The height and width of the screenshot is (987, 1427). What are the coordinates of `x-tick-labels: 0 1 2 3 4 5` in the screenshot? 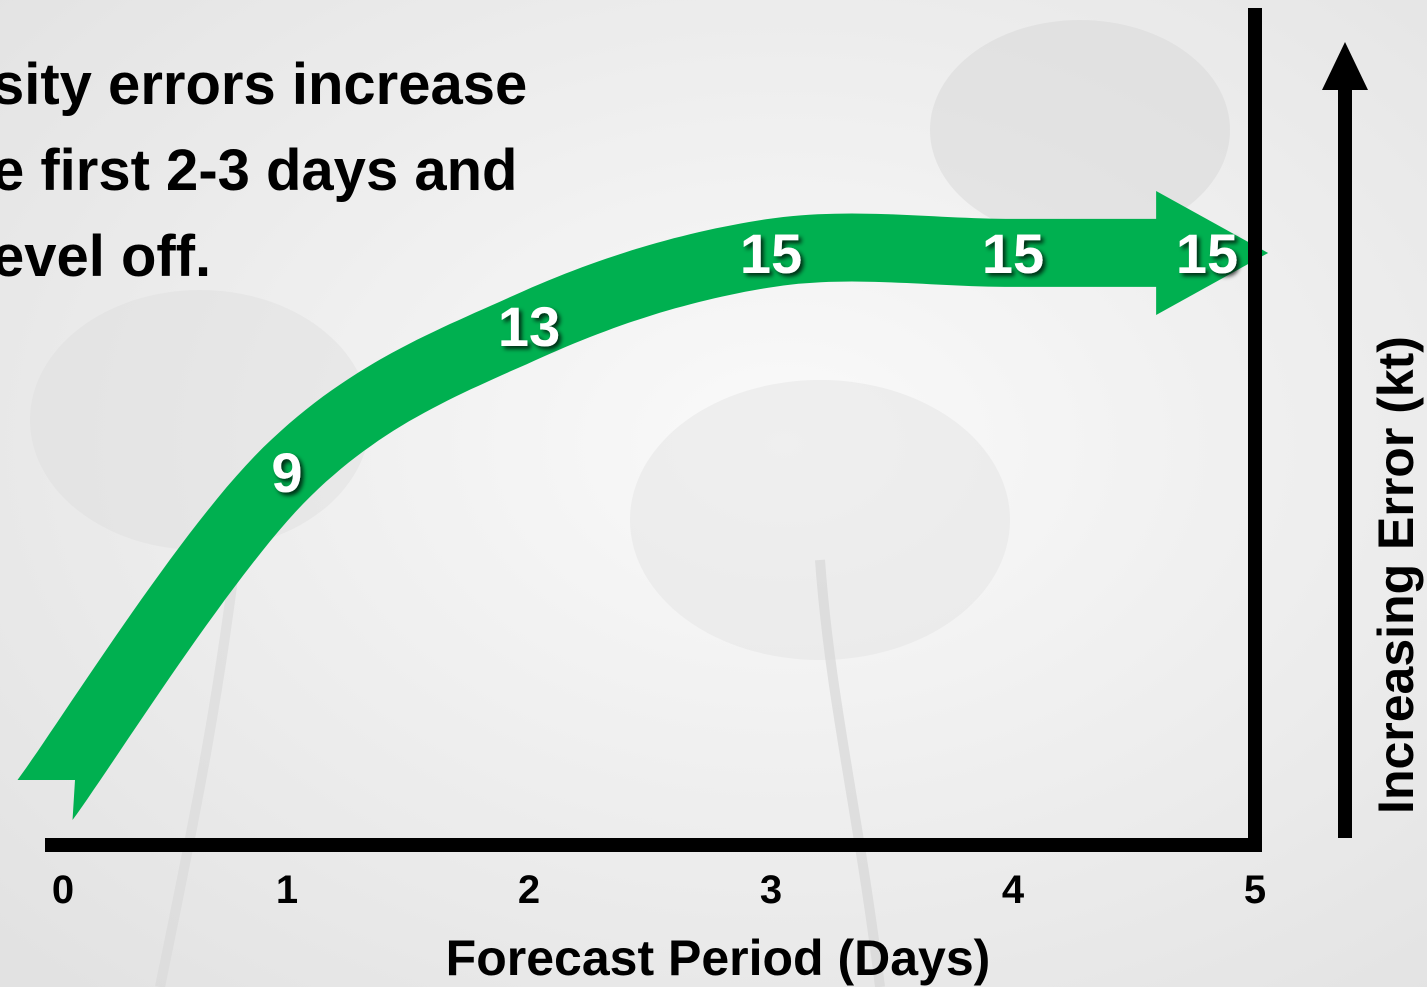 It's located at (659, 890).